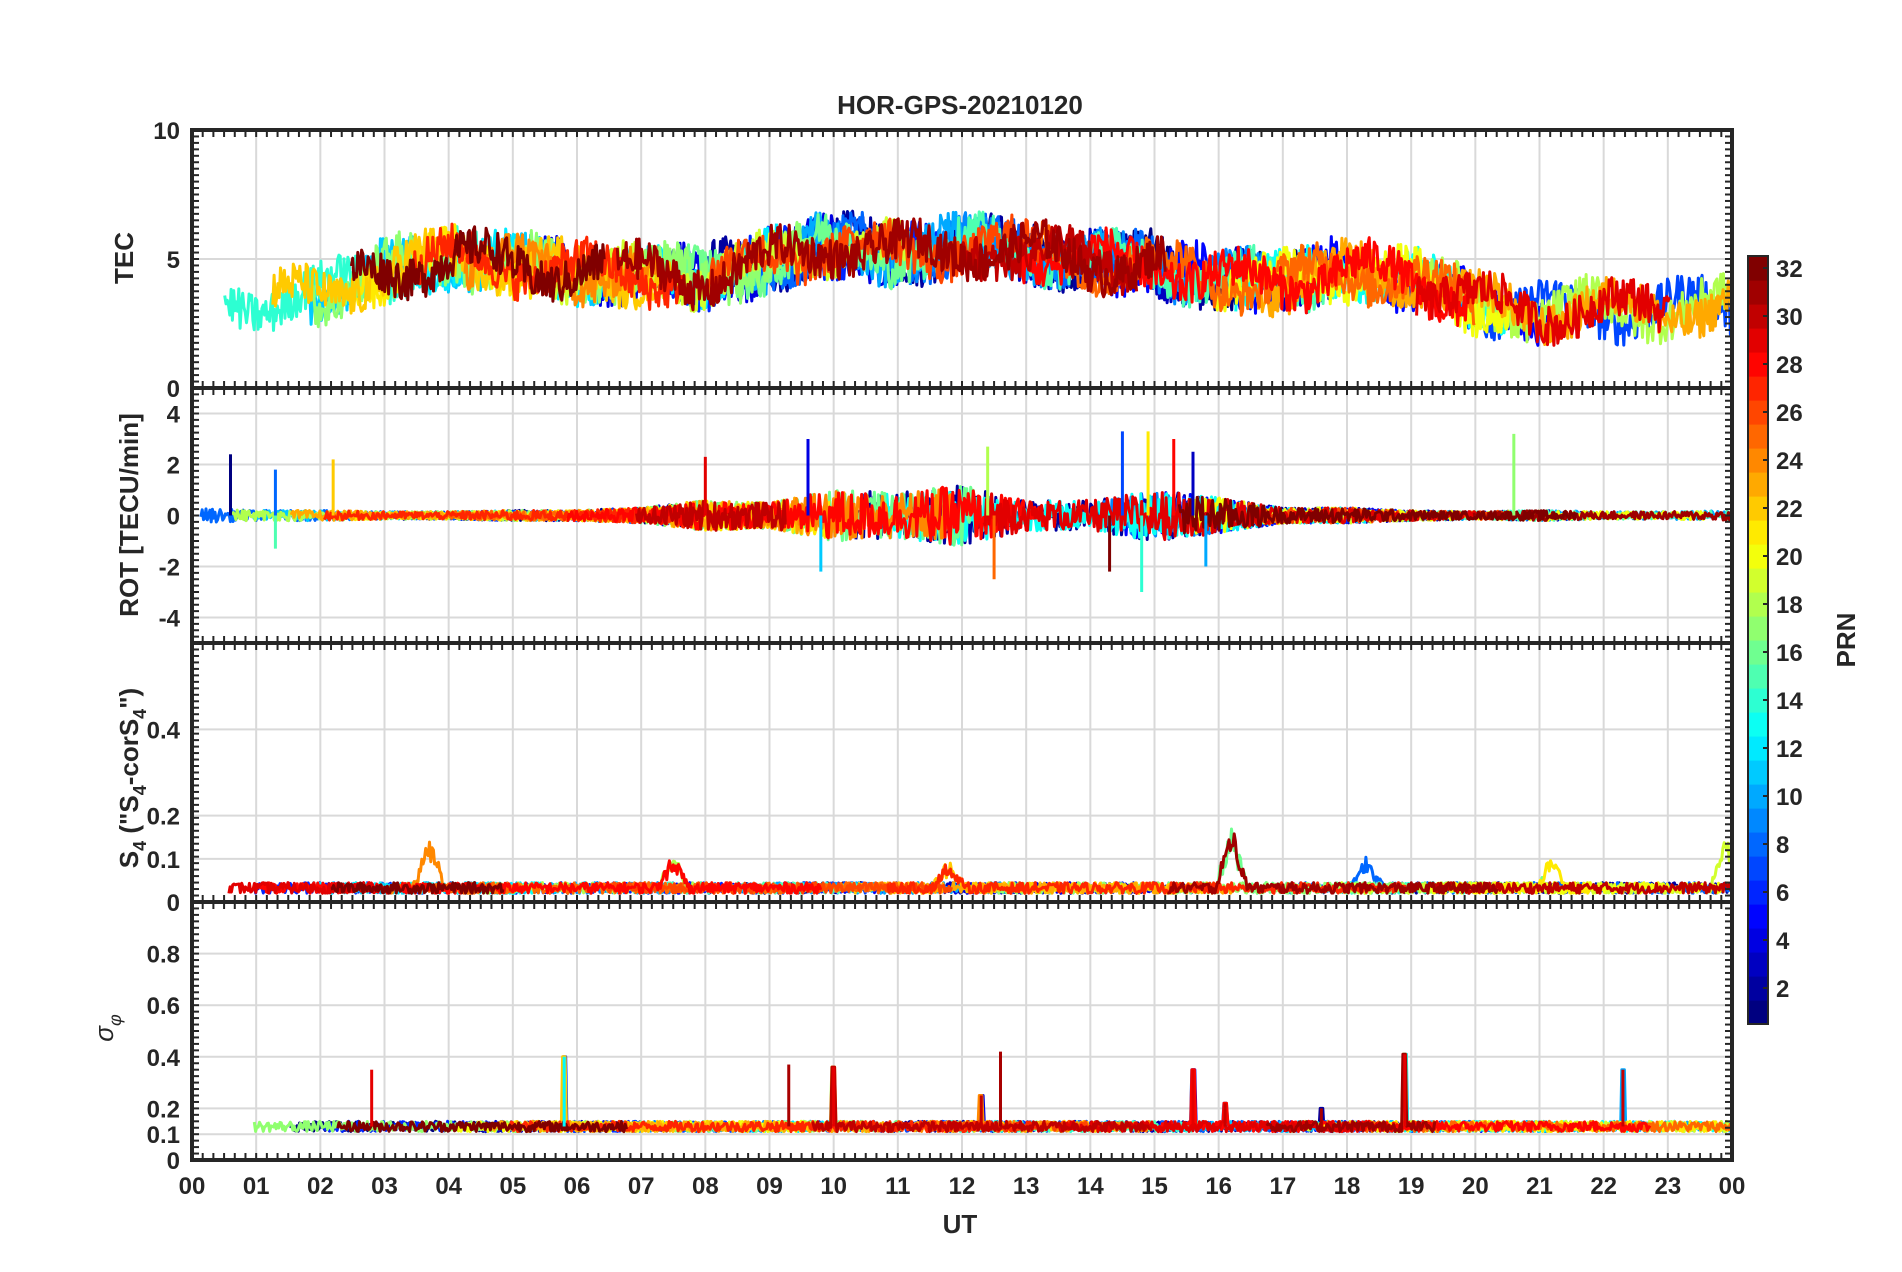  Describe the element at coordinates (1789, 269) in the screenshot. I see `colorbar-tick-label: 32` at that location.